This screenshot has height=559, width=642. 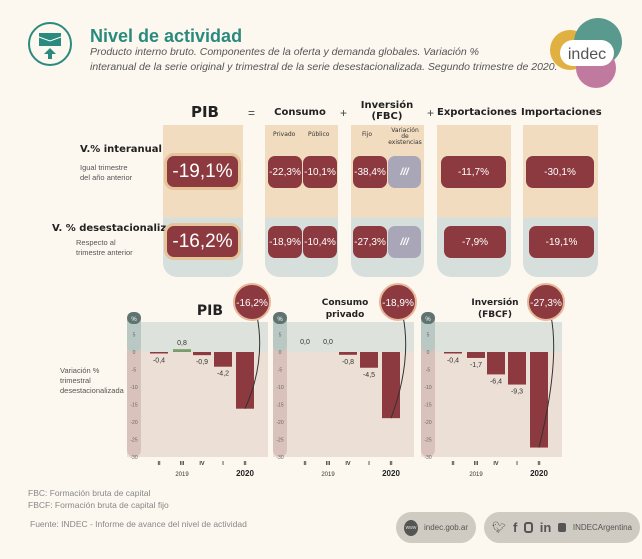 I want to click on sub-variacion: Variación de existencias, so click(x=405, y=136).